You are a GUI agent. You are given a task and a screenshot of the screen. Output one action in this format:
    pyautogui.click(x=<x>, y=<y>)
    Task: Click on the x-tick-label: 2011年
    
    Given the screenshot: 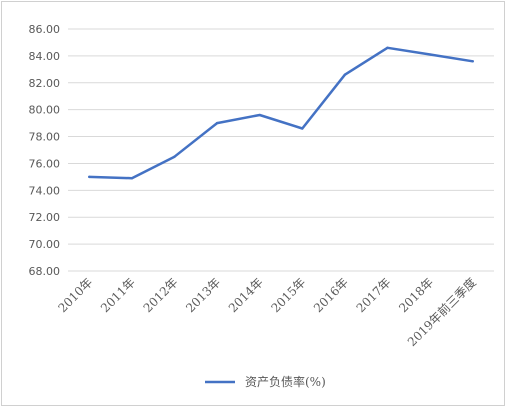 What is the action you would take?
    pyautogui.click(x=118, y=295)
    